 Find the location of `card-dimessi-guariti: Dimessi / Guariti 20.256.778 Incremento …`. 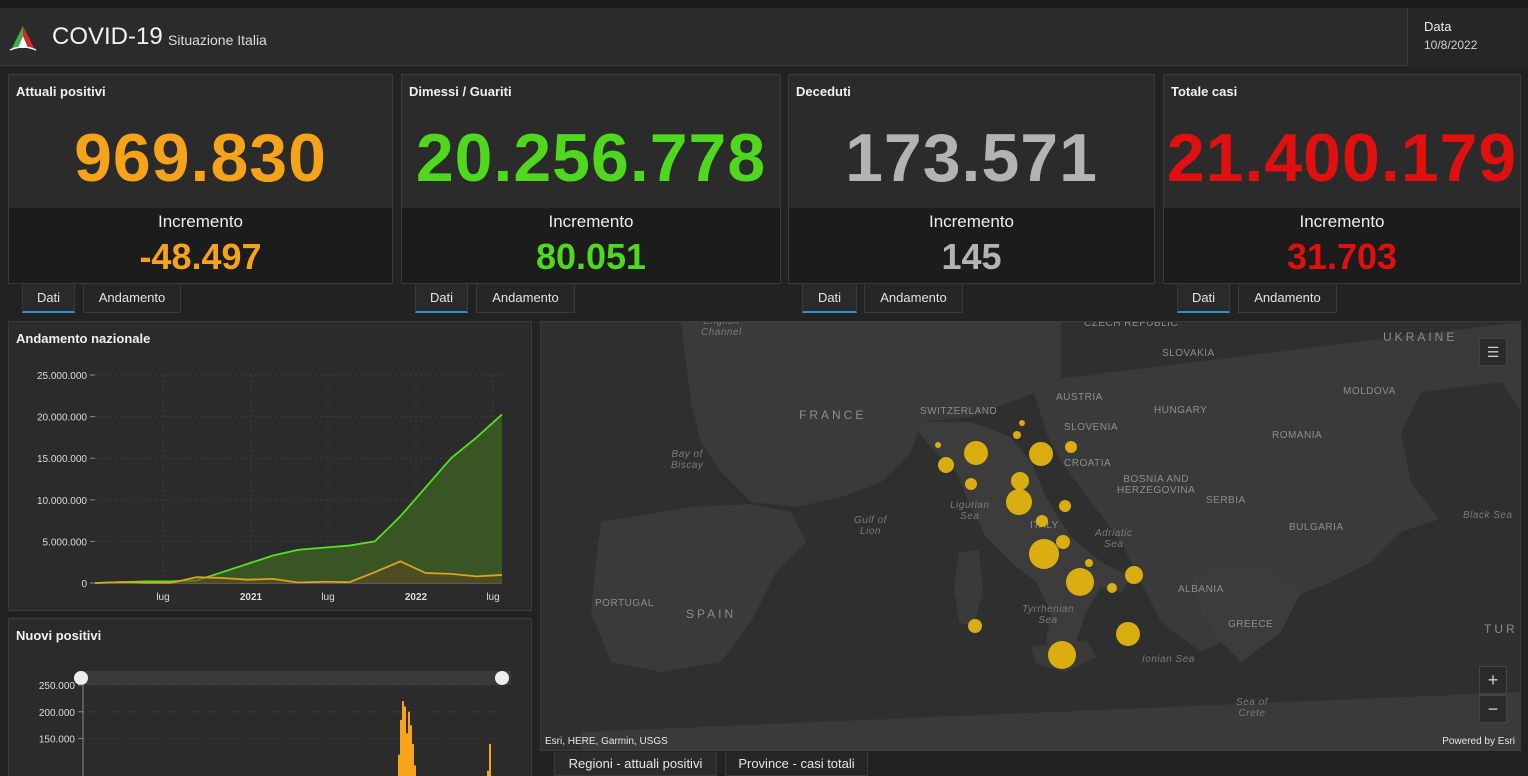

card-dimessi-guariti: Dimessi / Guariti 20.256.778 Incremento … is located at coordinates (591, 179).